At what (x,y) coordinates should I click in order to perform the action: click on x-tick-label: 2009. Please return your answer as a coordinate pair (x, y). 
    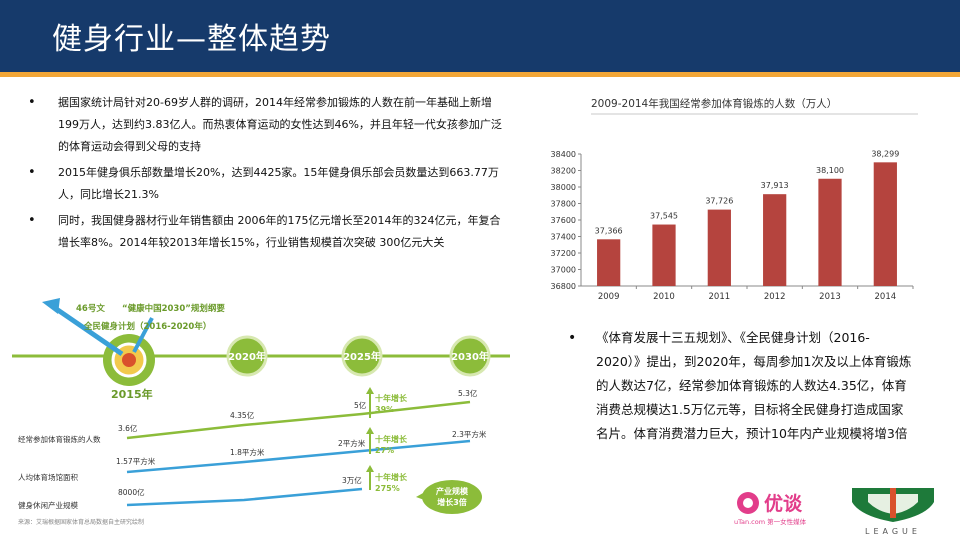
    Looking at the image, I should click on (609, 297).